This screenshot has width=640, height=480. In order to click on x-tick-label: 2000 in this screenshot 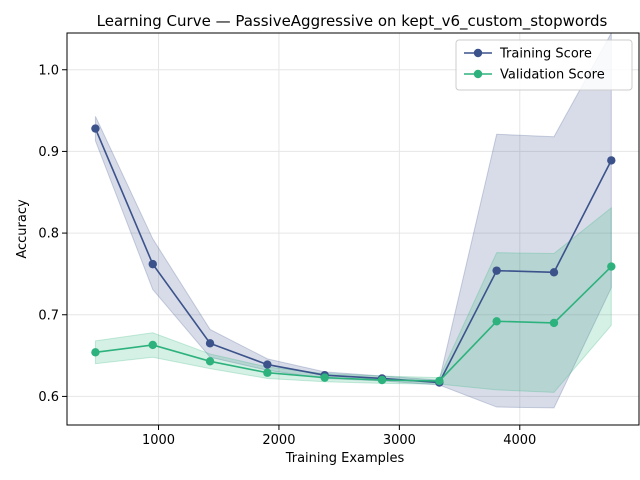, I will do `click(278, 440)`.